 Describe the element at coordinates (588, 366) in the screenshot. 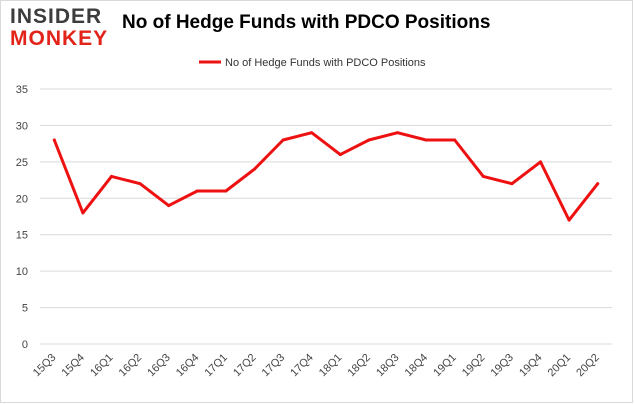

I see `x-tick-label: 20Q2` at that location.